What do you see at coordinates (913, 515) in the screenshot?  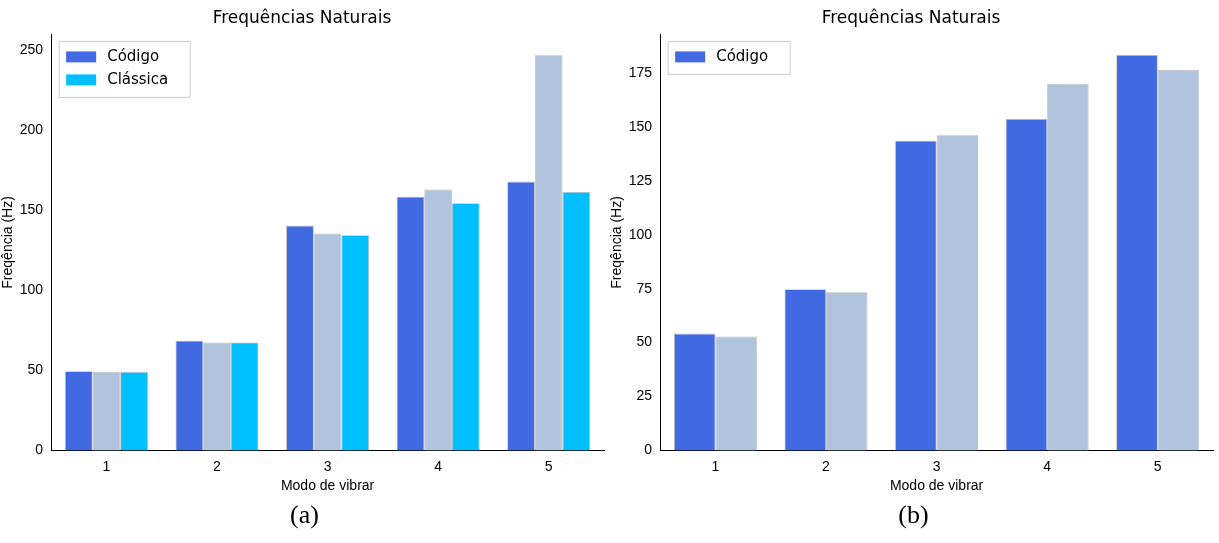 I see `text: (b)` at bounding box center [913, 515].